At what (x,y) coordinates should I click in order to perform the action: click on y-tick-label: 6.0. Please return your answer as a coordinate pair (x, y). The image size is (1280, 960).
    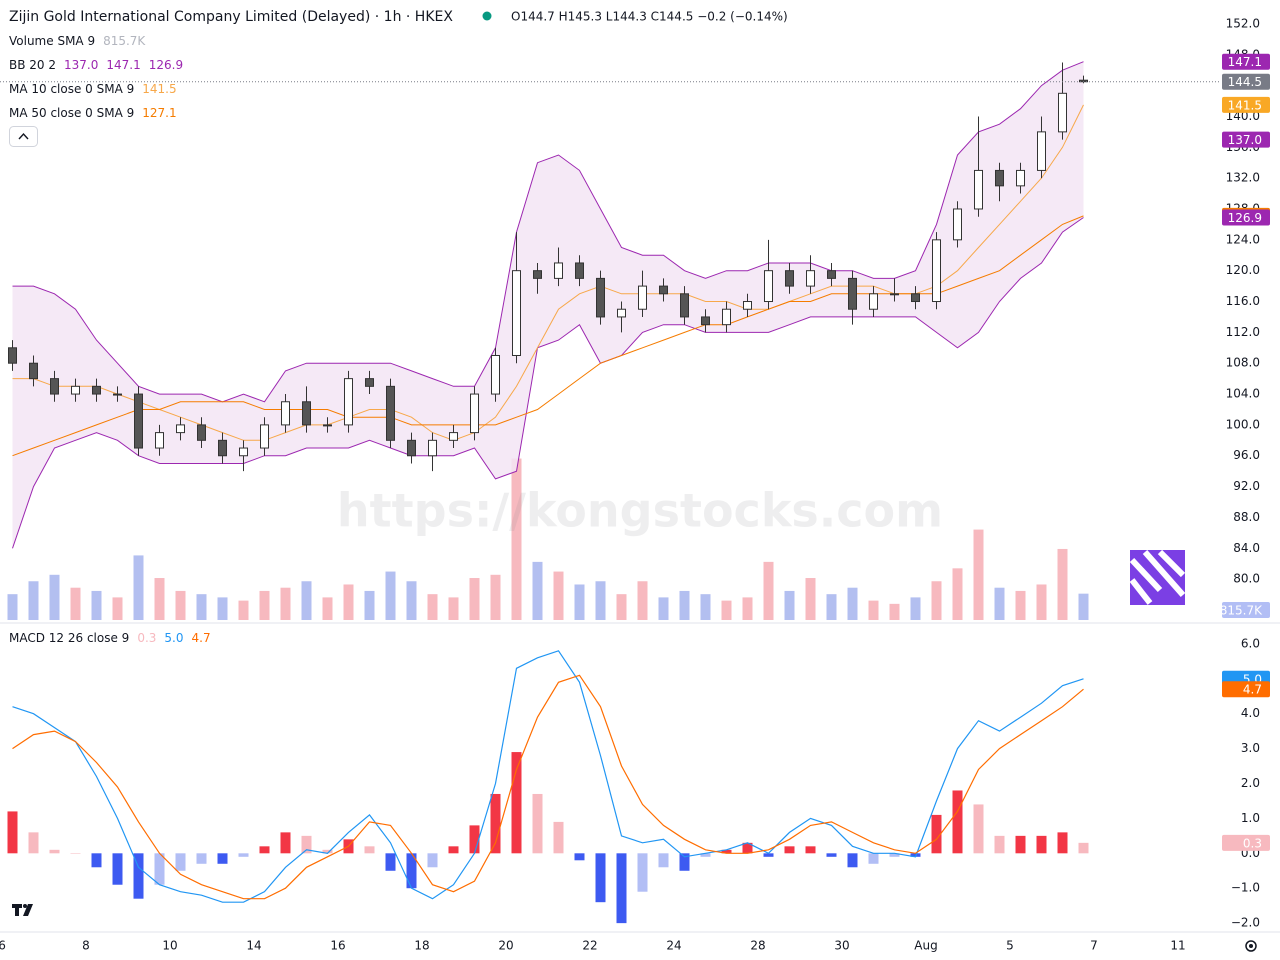
    Looking at the image, I should click on (1250, 643).